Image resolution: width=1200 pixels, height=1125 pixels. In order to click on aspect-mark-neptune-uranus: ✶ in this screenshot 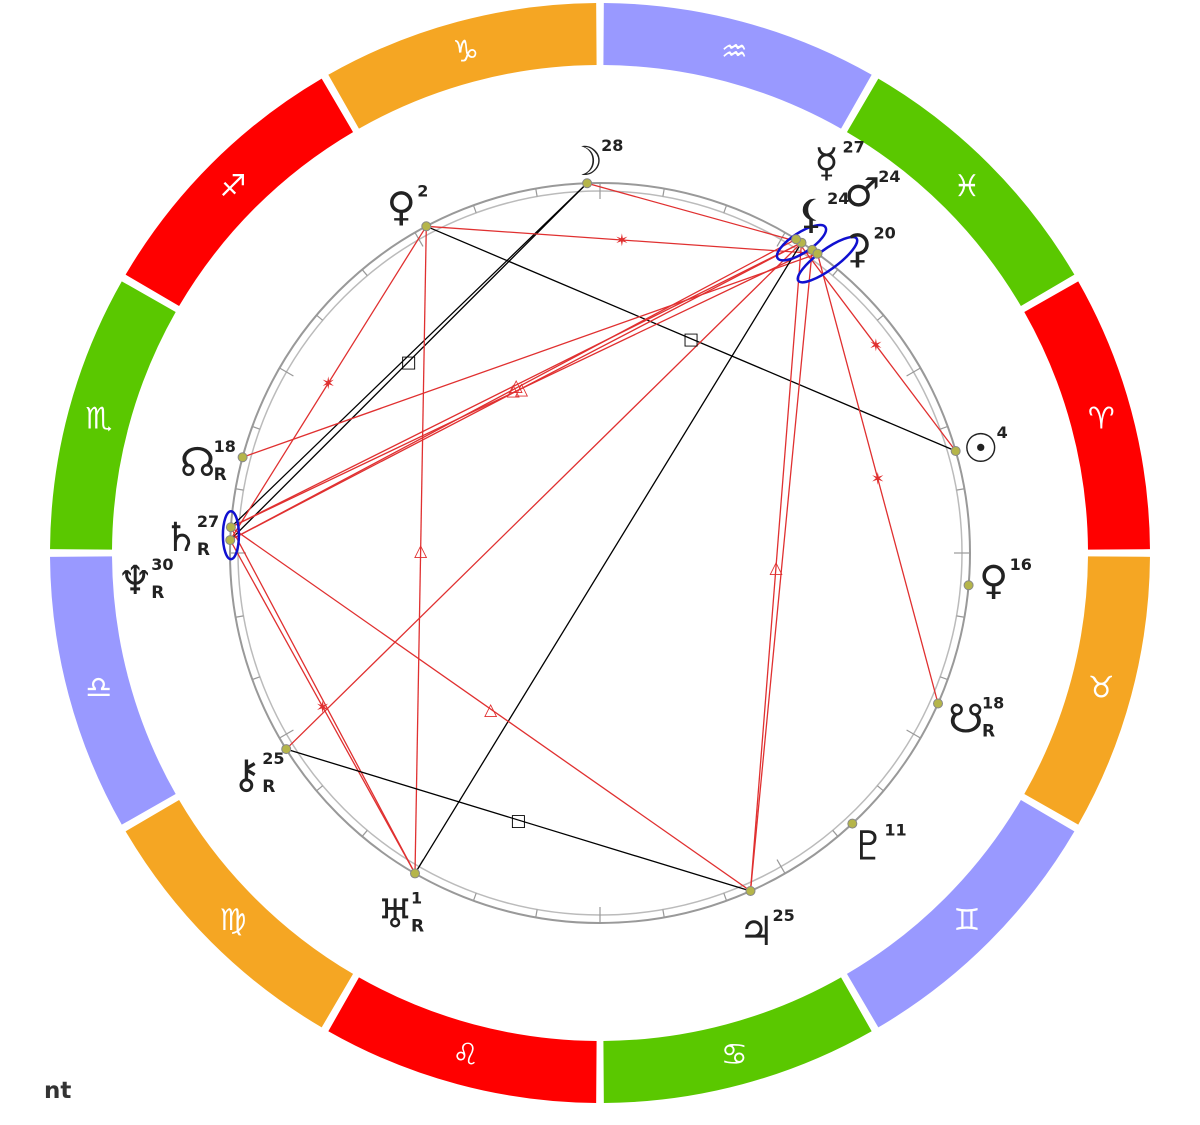, I will do `click(322, 708)`.